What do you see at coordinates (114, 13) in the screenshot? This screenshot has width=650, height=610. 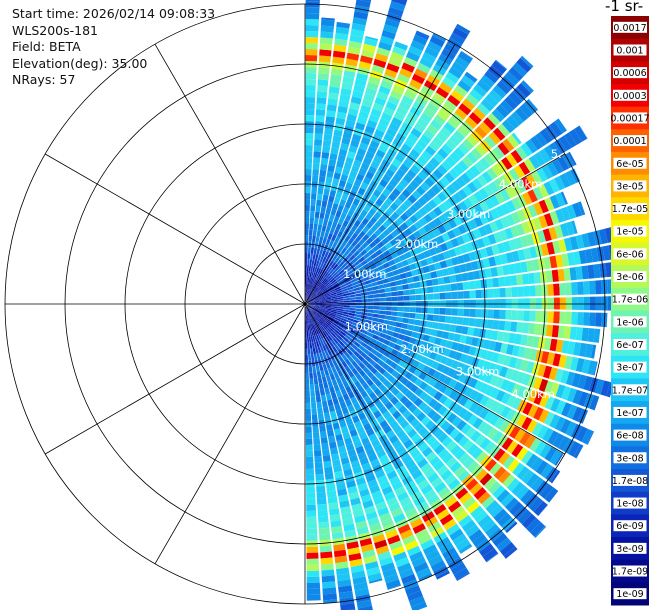 I see `start-time-label: Start time: 2026/02/14 09:08:33` at bounding box center [114, 13].